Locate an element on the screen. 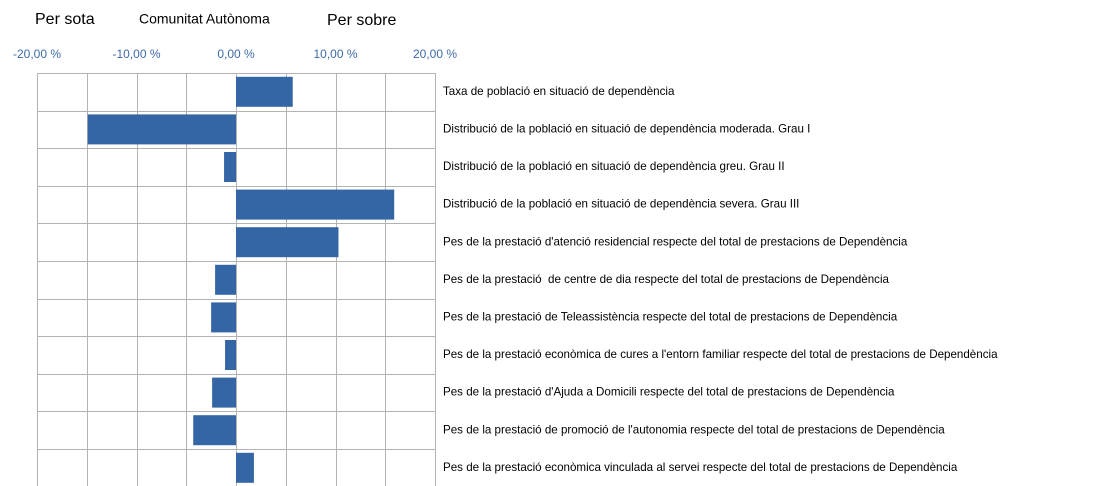 This screenshot has height=486, width=1113. legend-above: Per sobre is located at coordinates (361, 20).